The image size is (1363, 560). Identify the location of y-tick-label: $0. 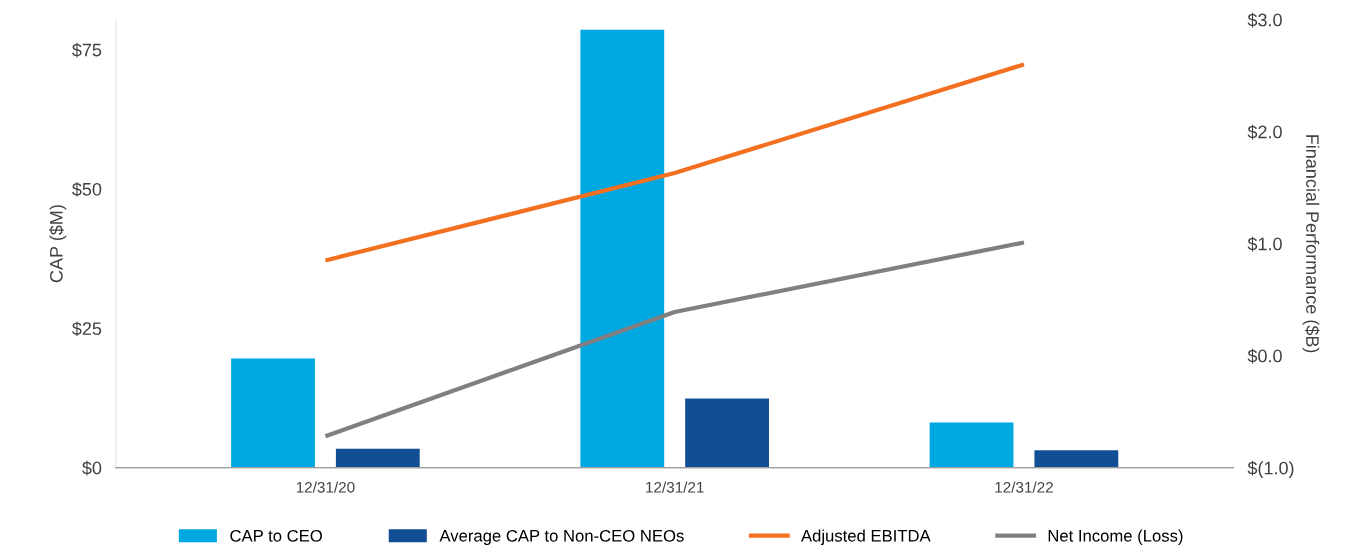
(92, 468).